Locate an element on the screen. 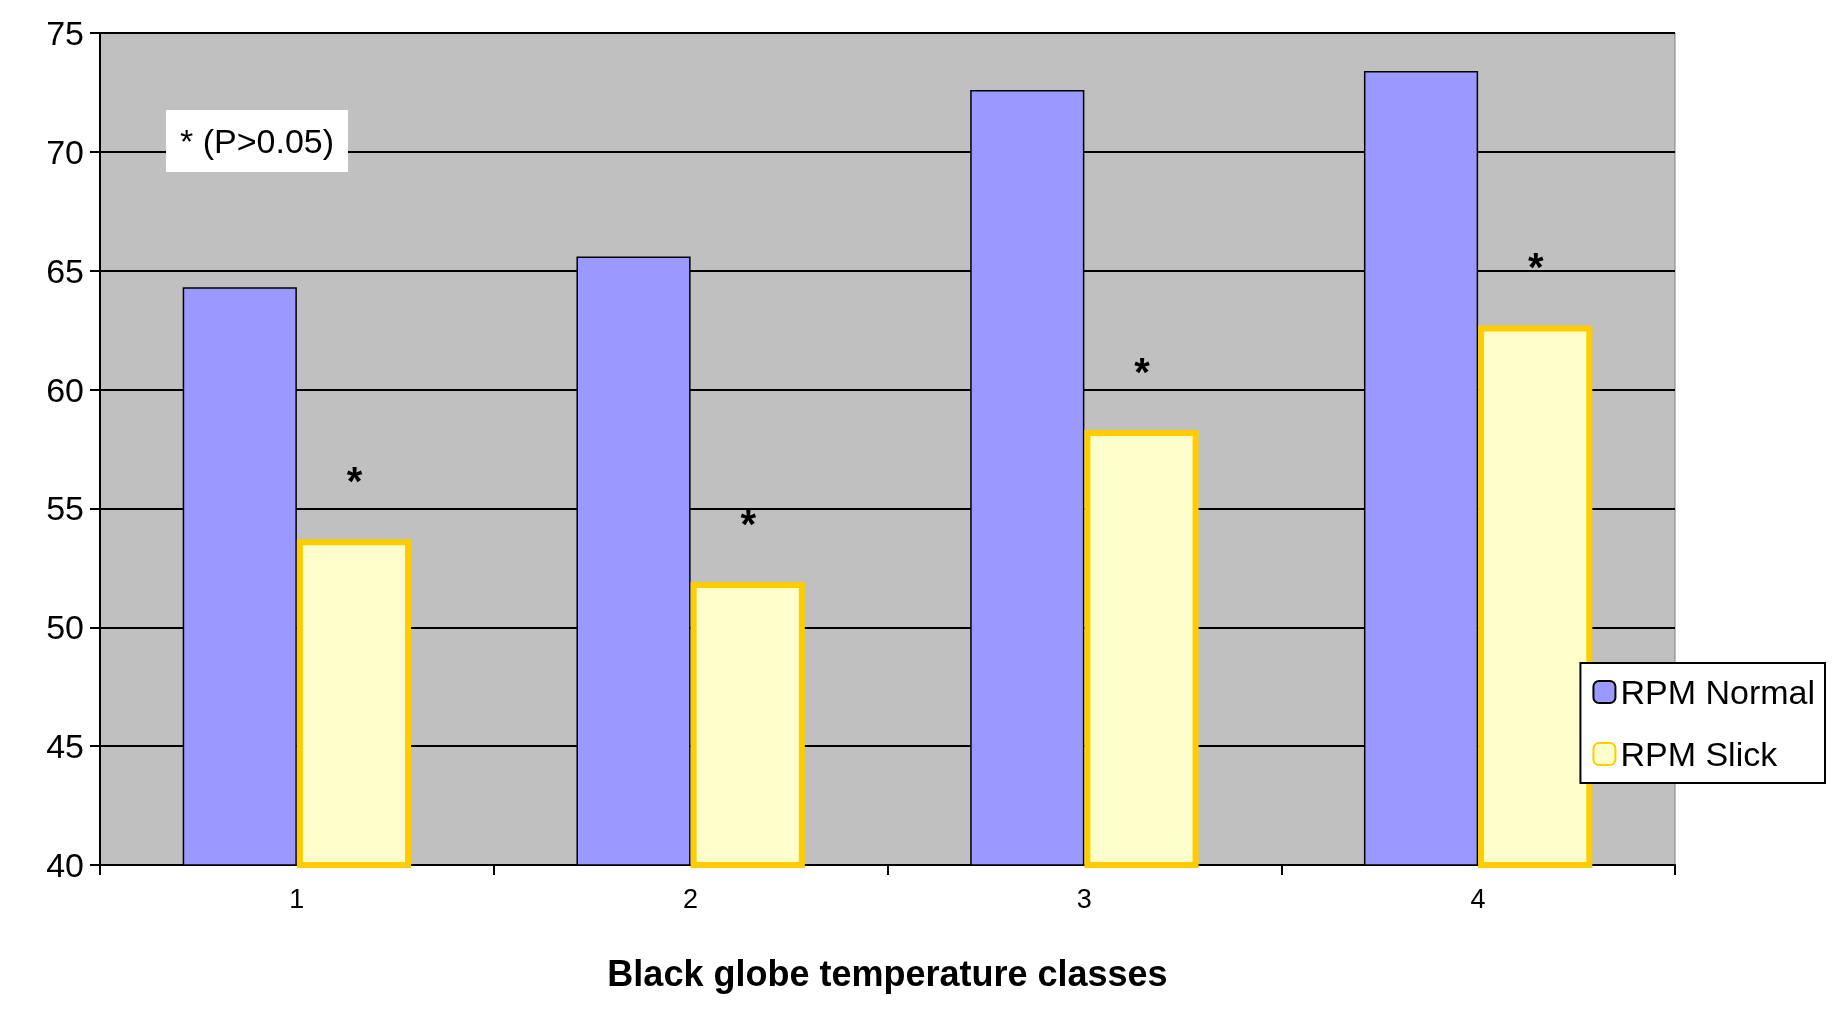 This screenshot has height=1025, width=1839. y-tick-label: 65 is located at coordinates (65, 270).